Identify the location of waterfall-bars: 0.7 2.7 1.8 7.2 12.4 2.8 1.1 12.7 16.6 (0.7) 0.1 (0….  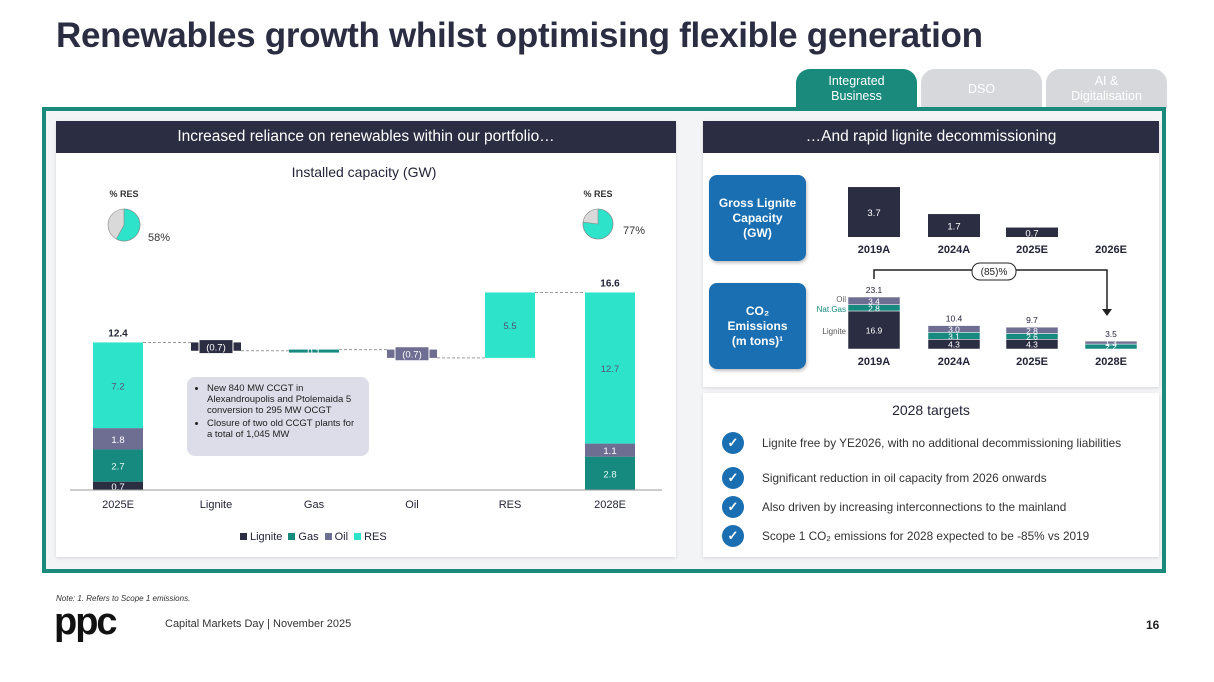
(364, 385).